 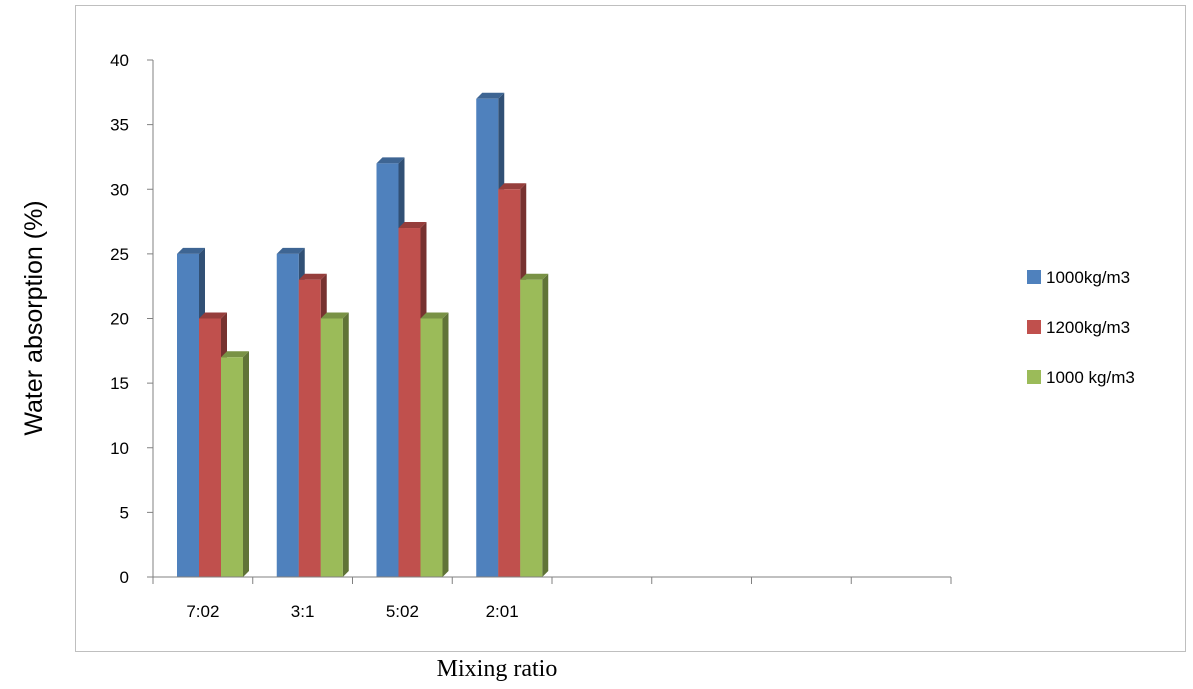 What do you see at coordinates (202, 611) in the screenshot?
I see `x-tick-label: 7:02` at bounding box center [202, 611].